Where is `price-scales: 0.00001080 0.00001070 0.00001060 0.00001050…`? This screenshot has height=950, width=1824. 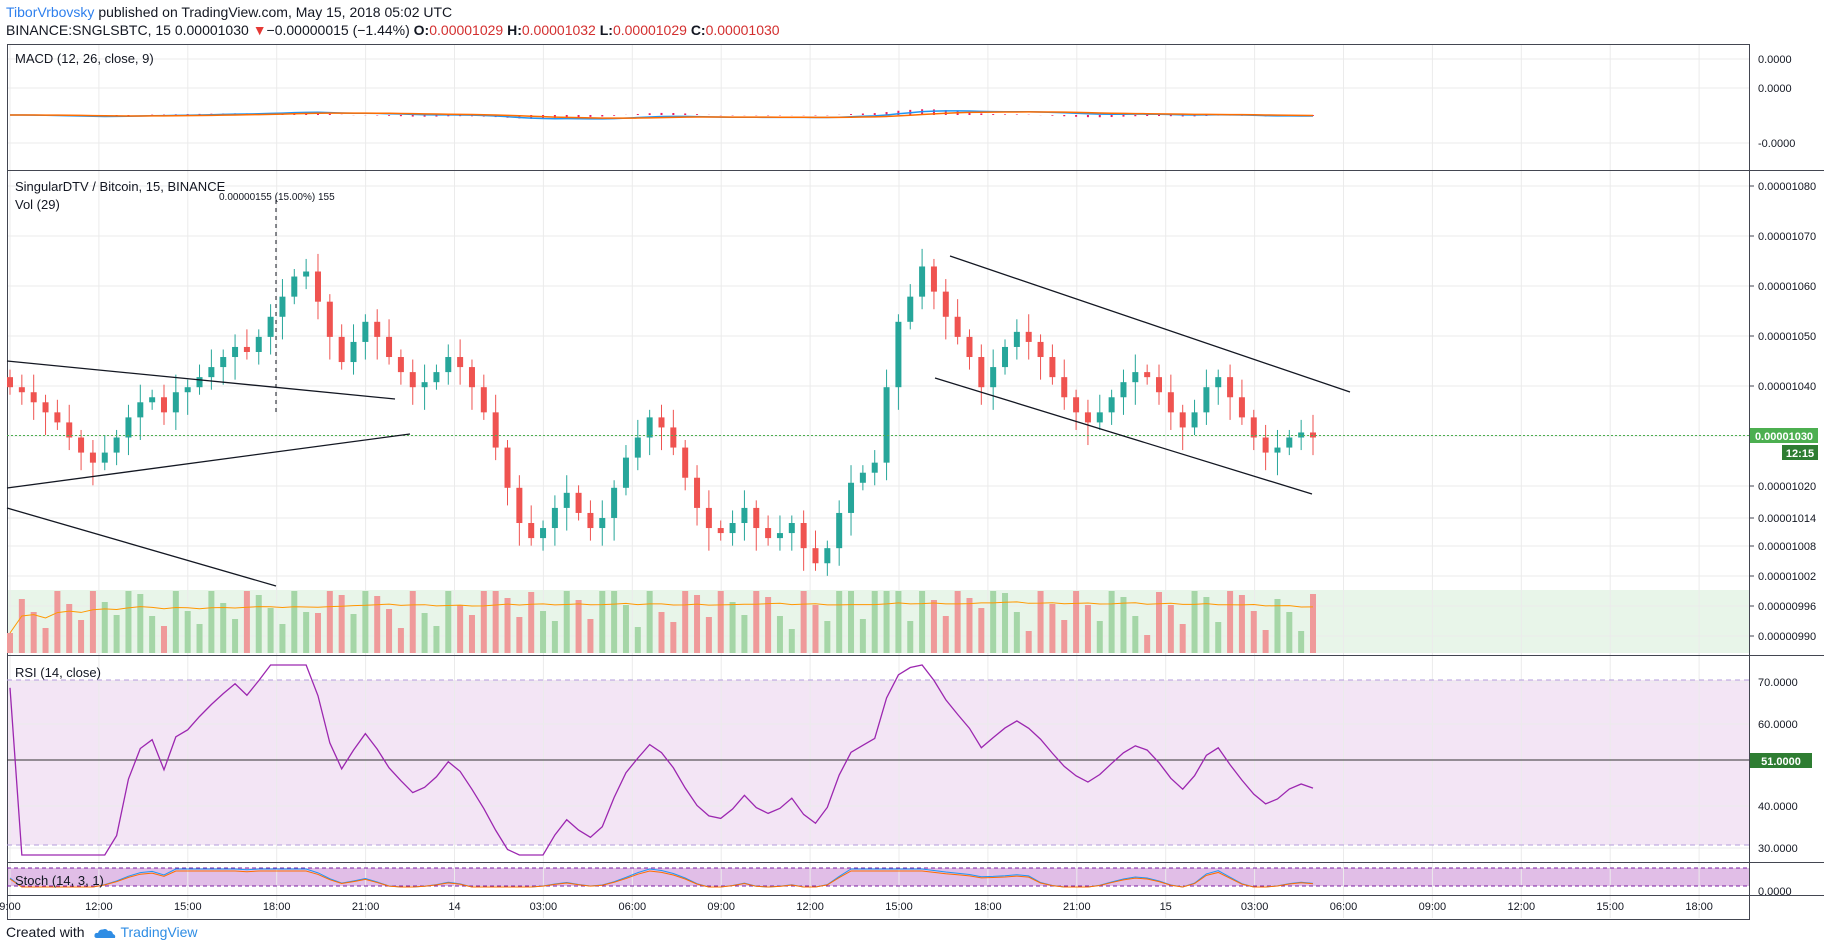
price-scales: 0.00001080 0.00001070 0.00001060 0.00001050… is located at coordinates (1782, 476).